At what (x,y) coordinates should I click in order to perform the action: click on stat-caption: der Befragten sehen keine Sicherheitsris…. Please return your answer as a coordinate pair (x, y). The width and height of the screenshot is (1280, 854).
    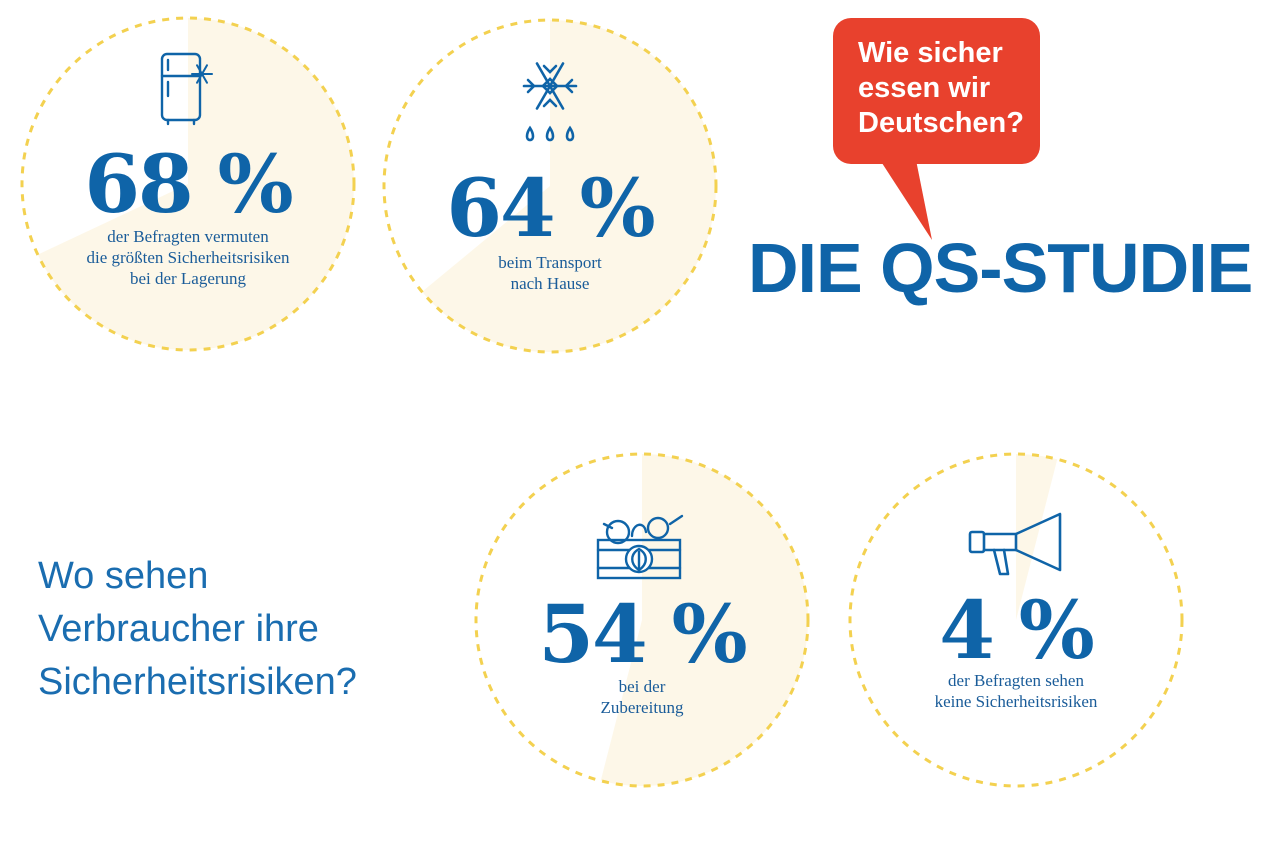
    Looking at the image, I should click on (1016, 691).